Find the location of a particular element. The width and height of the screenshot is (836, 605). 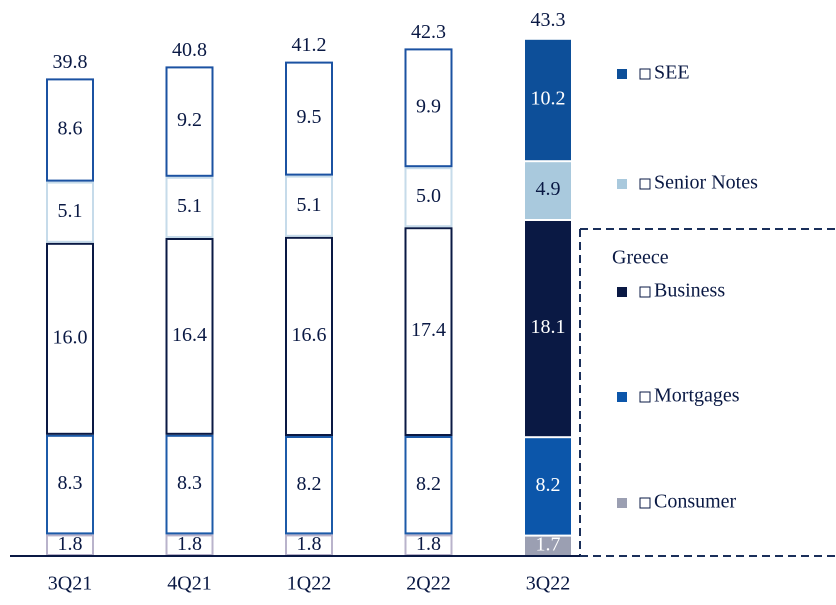

legend-label: SEE is located at coordinates (672, 73).